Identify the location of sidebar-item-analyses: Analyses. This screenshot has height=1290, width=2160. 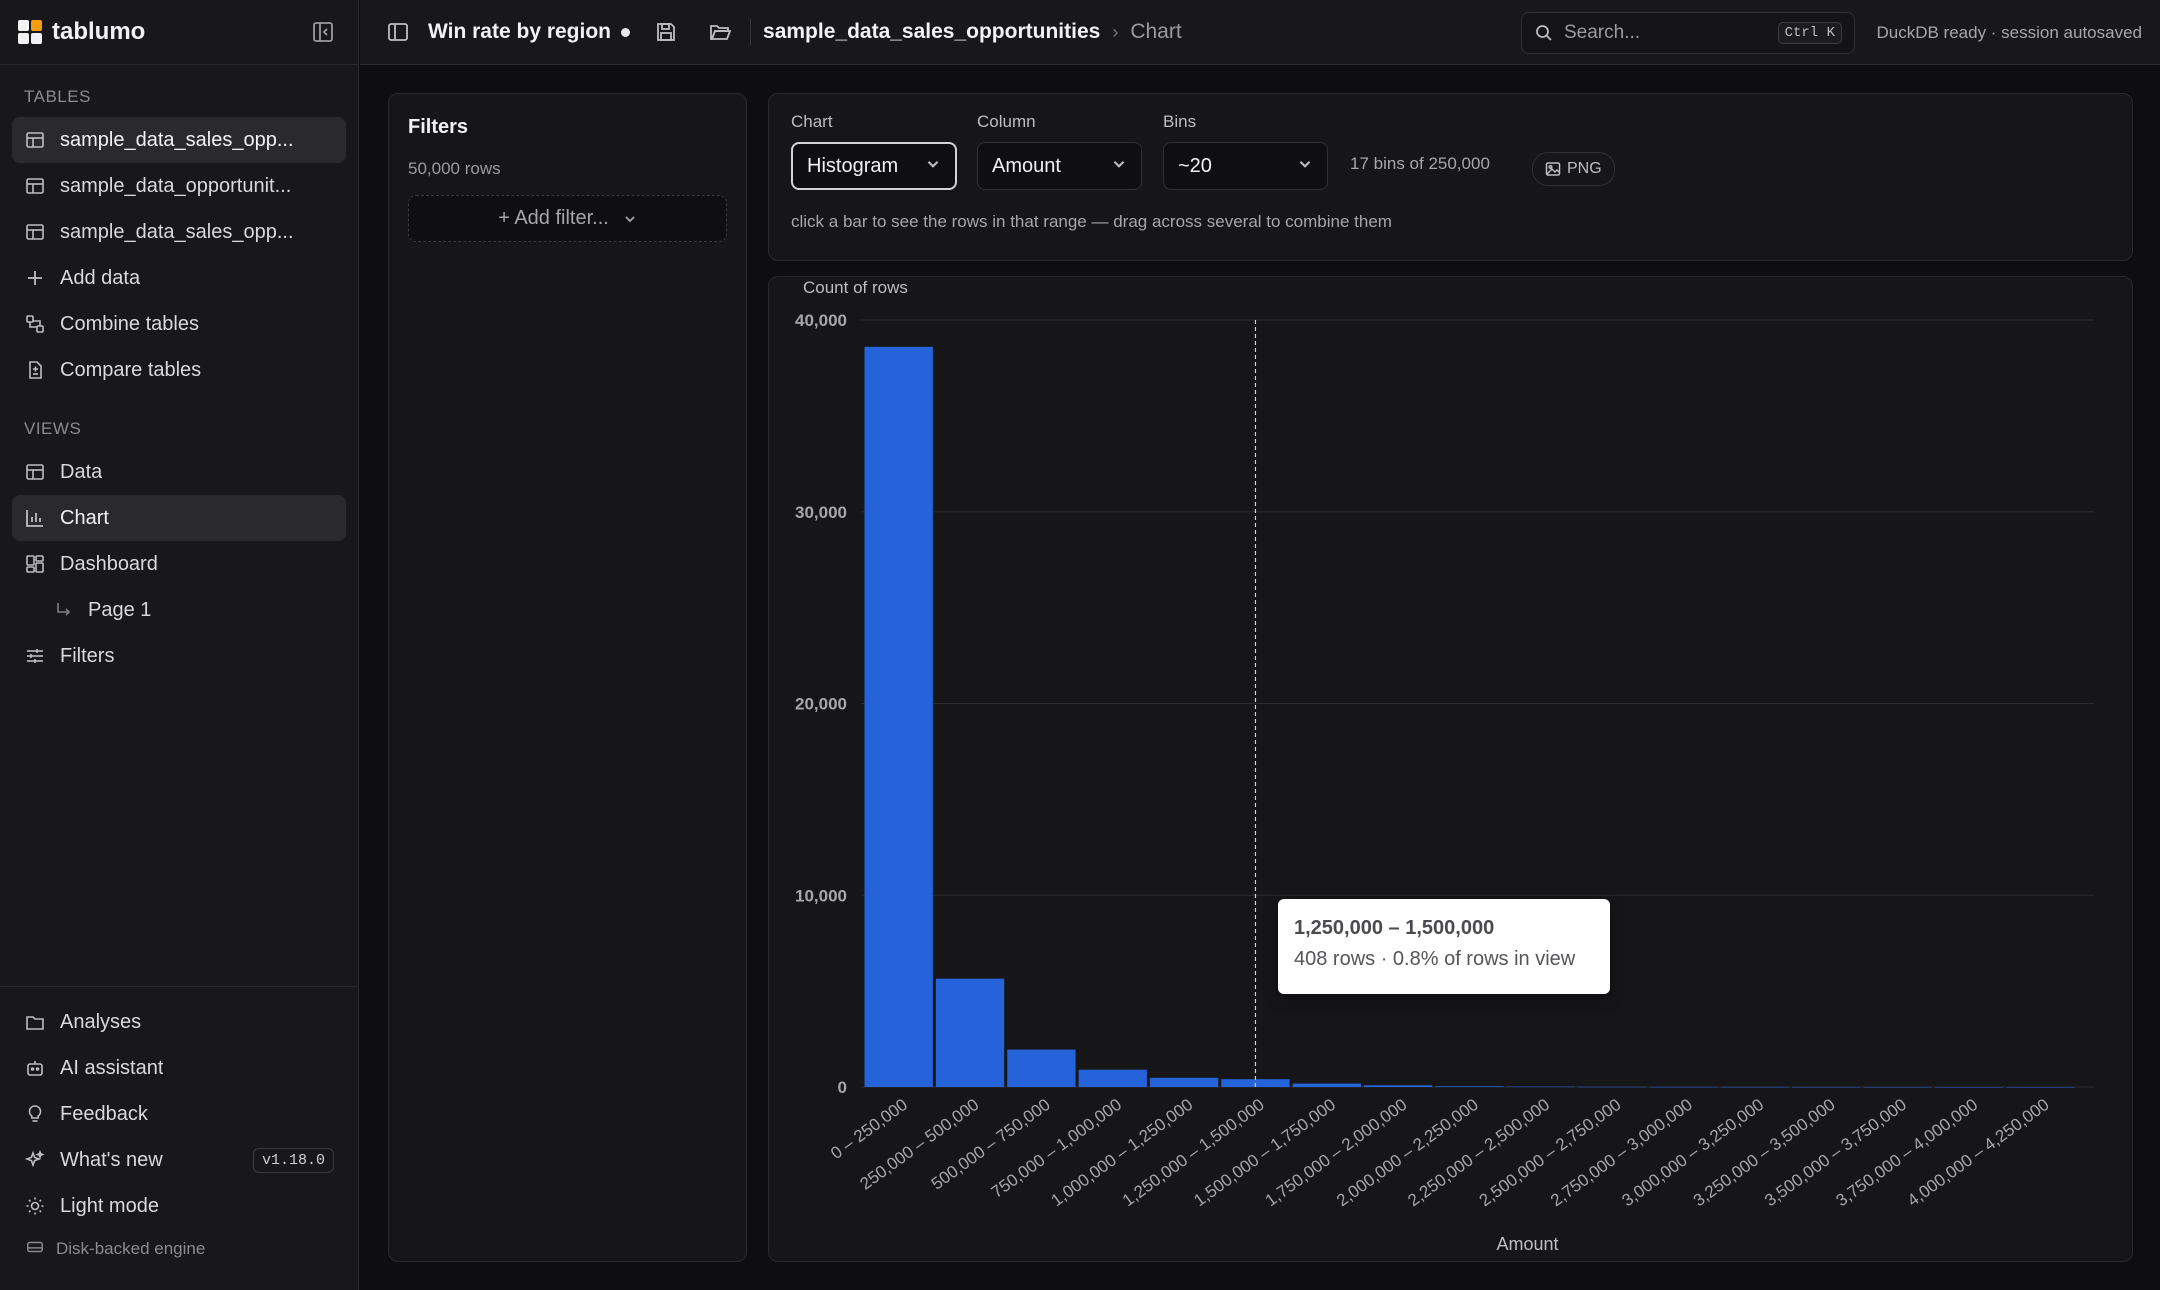
(179, 1022).